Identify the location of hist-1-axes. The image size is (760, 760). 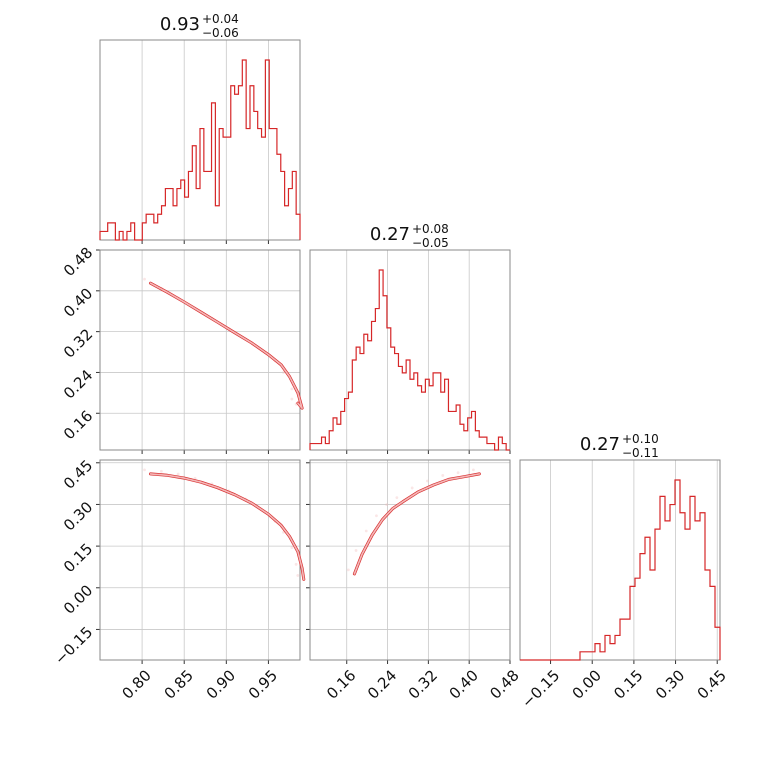
(410, 351).